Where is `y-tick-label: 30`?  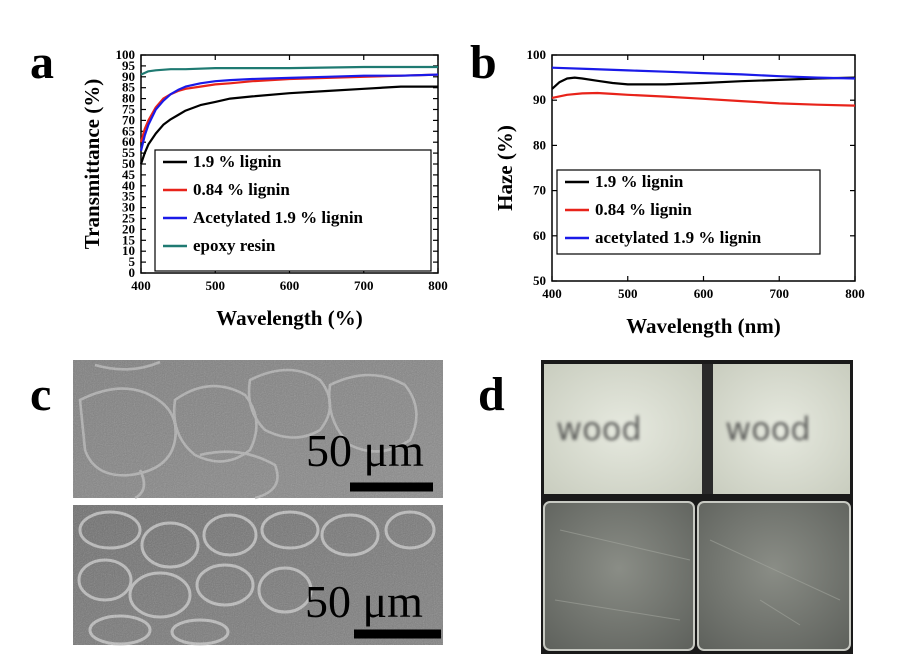 y-tick-label: 30 is located at coordinates (128, 207).